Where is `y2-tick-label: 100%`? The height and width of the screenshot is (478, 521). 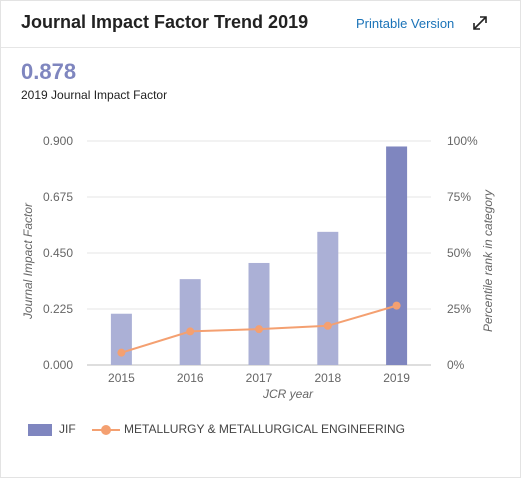
y2-tick-label: 100% is located at coordinates (462, 141).